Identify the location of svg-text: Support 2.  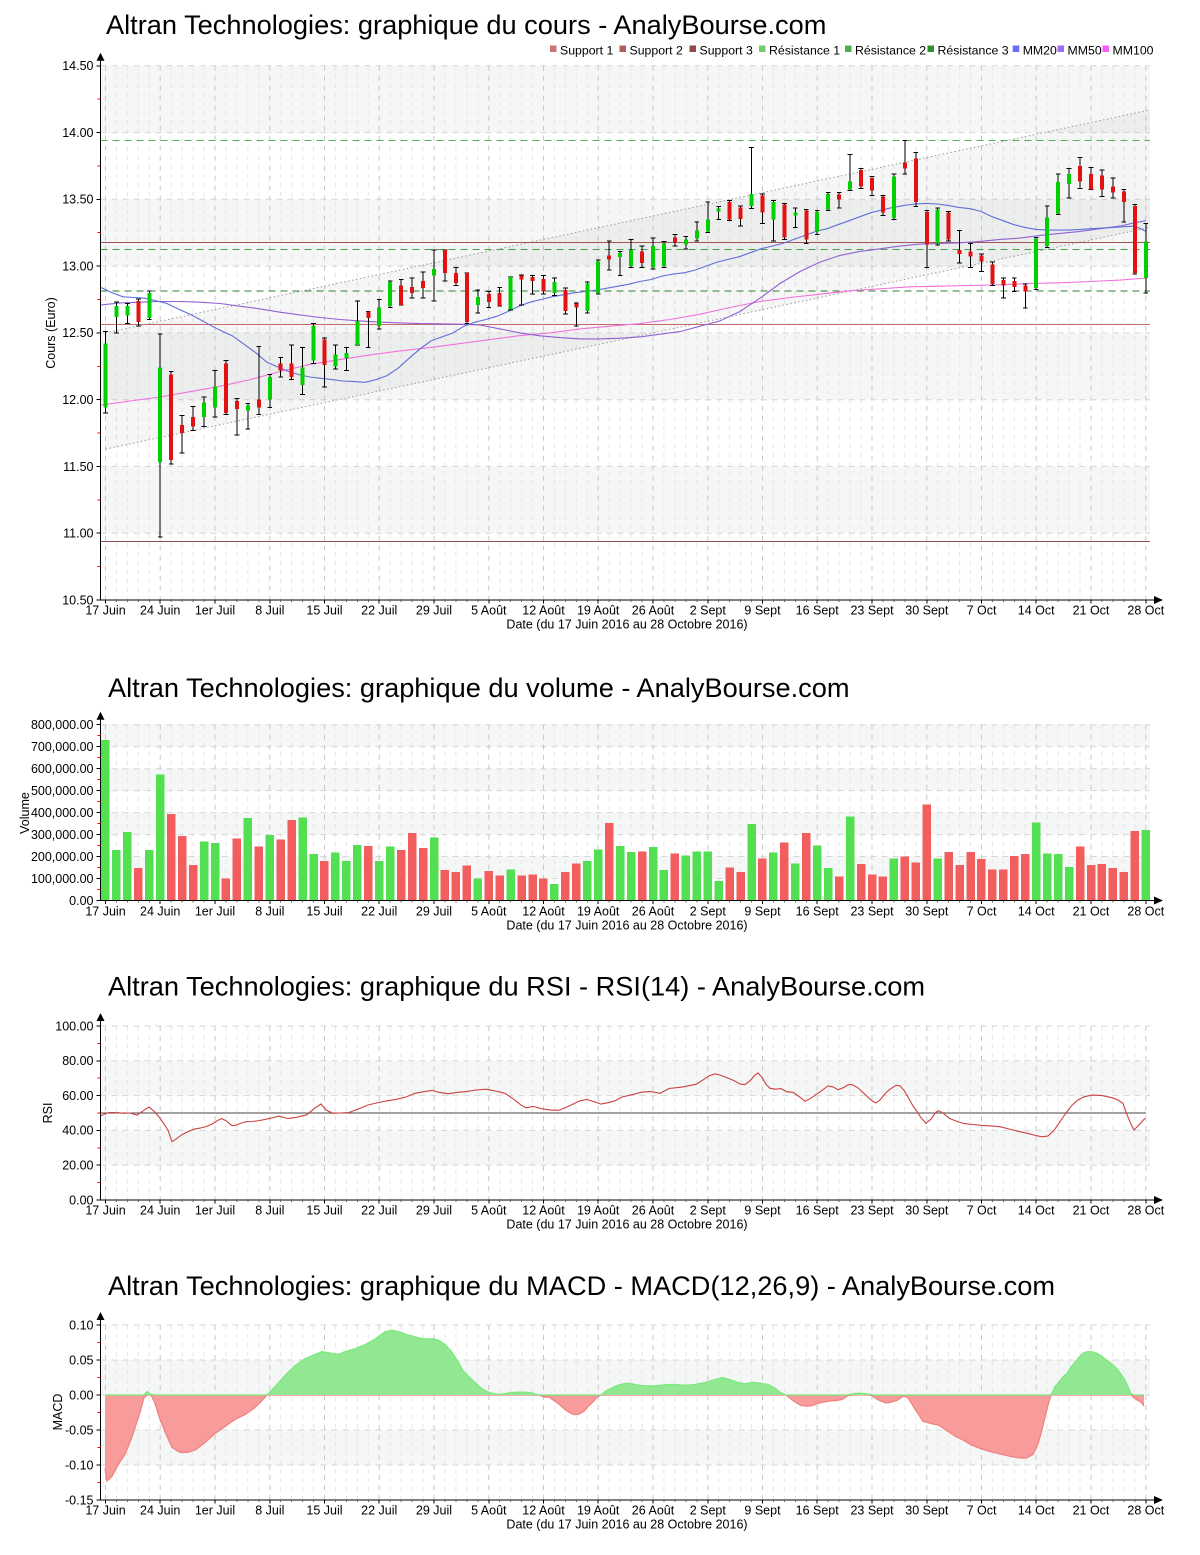
(656, 51).